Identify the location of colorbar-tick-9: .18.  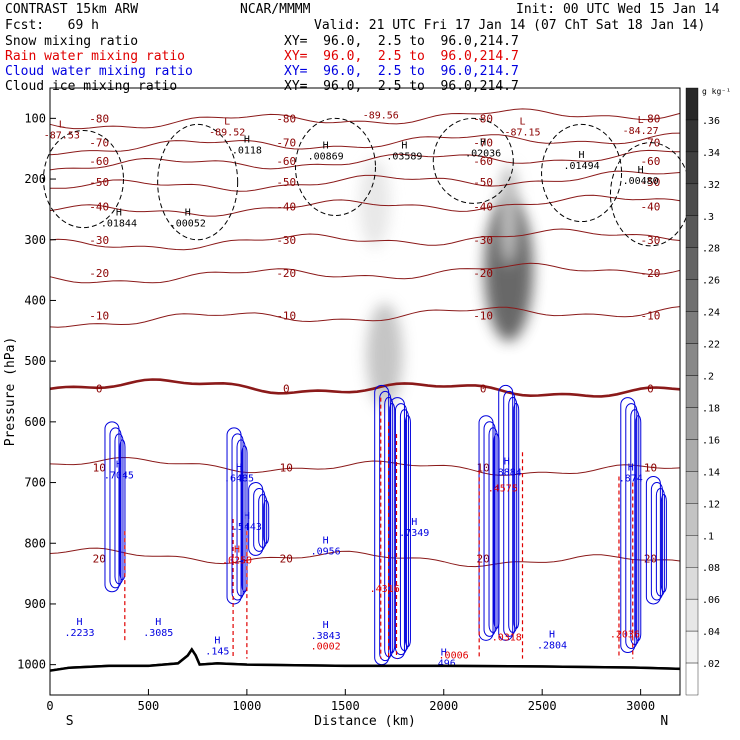
(711, 408).